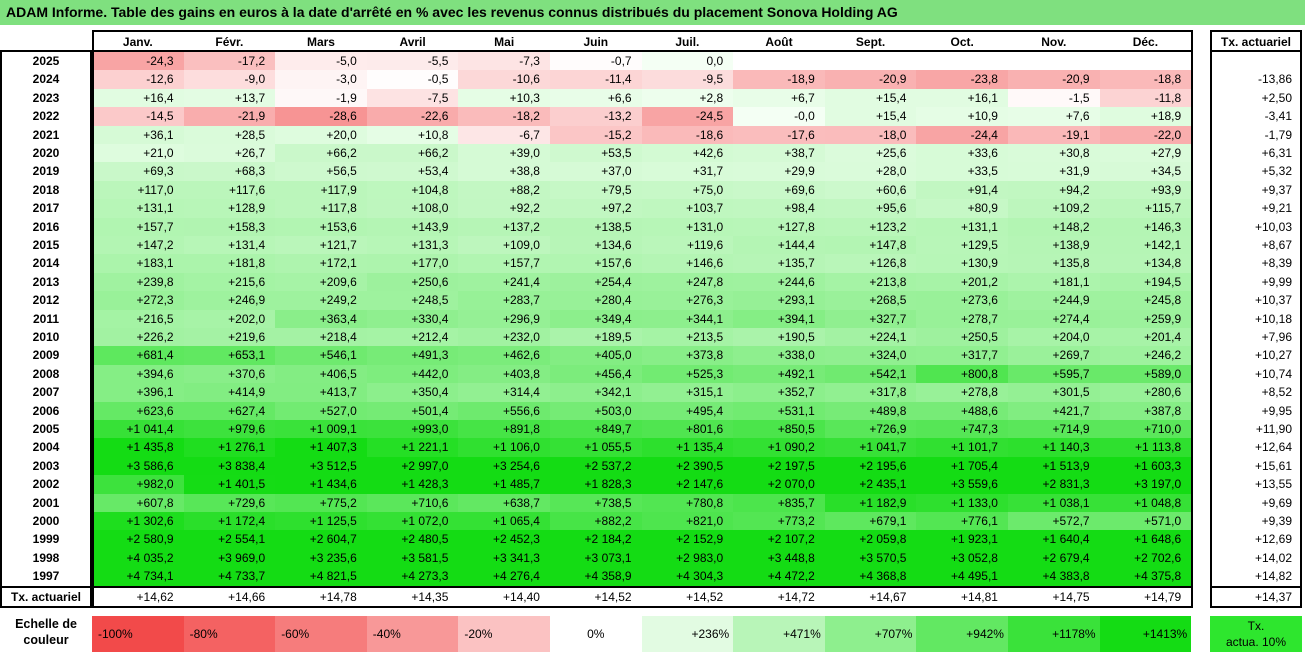 The height and width of the screenshot is (652, 1305). I want to click on table-cell: +338,0, so click(779, 355).